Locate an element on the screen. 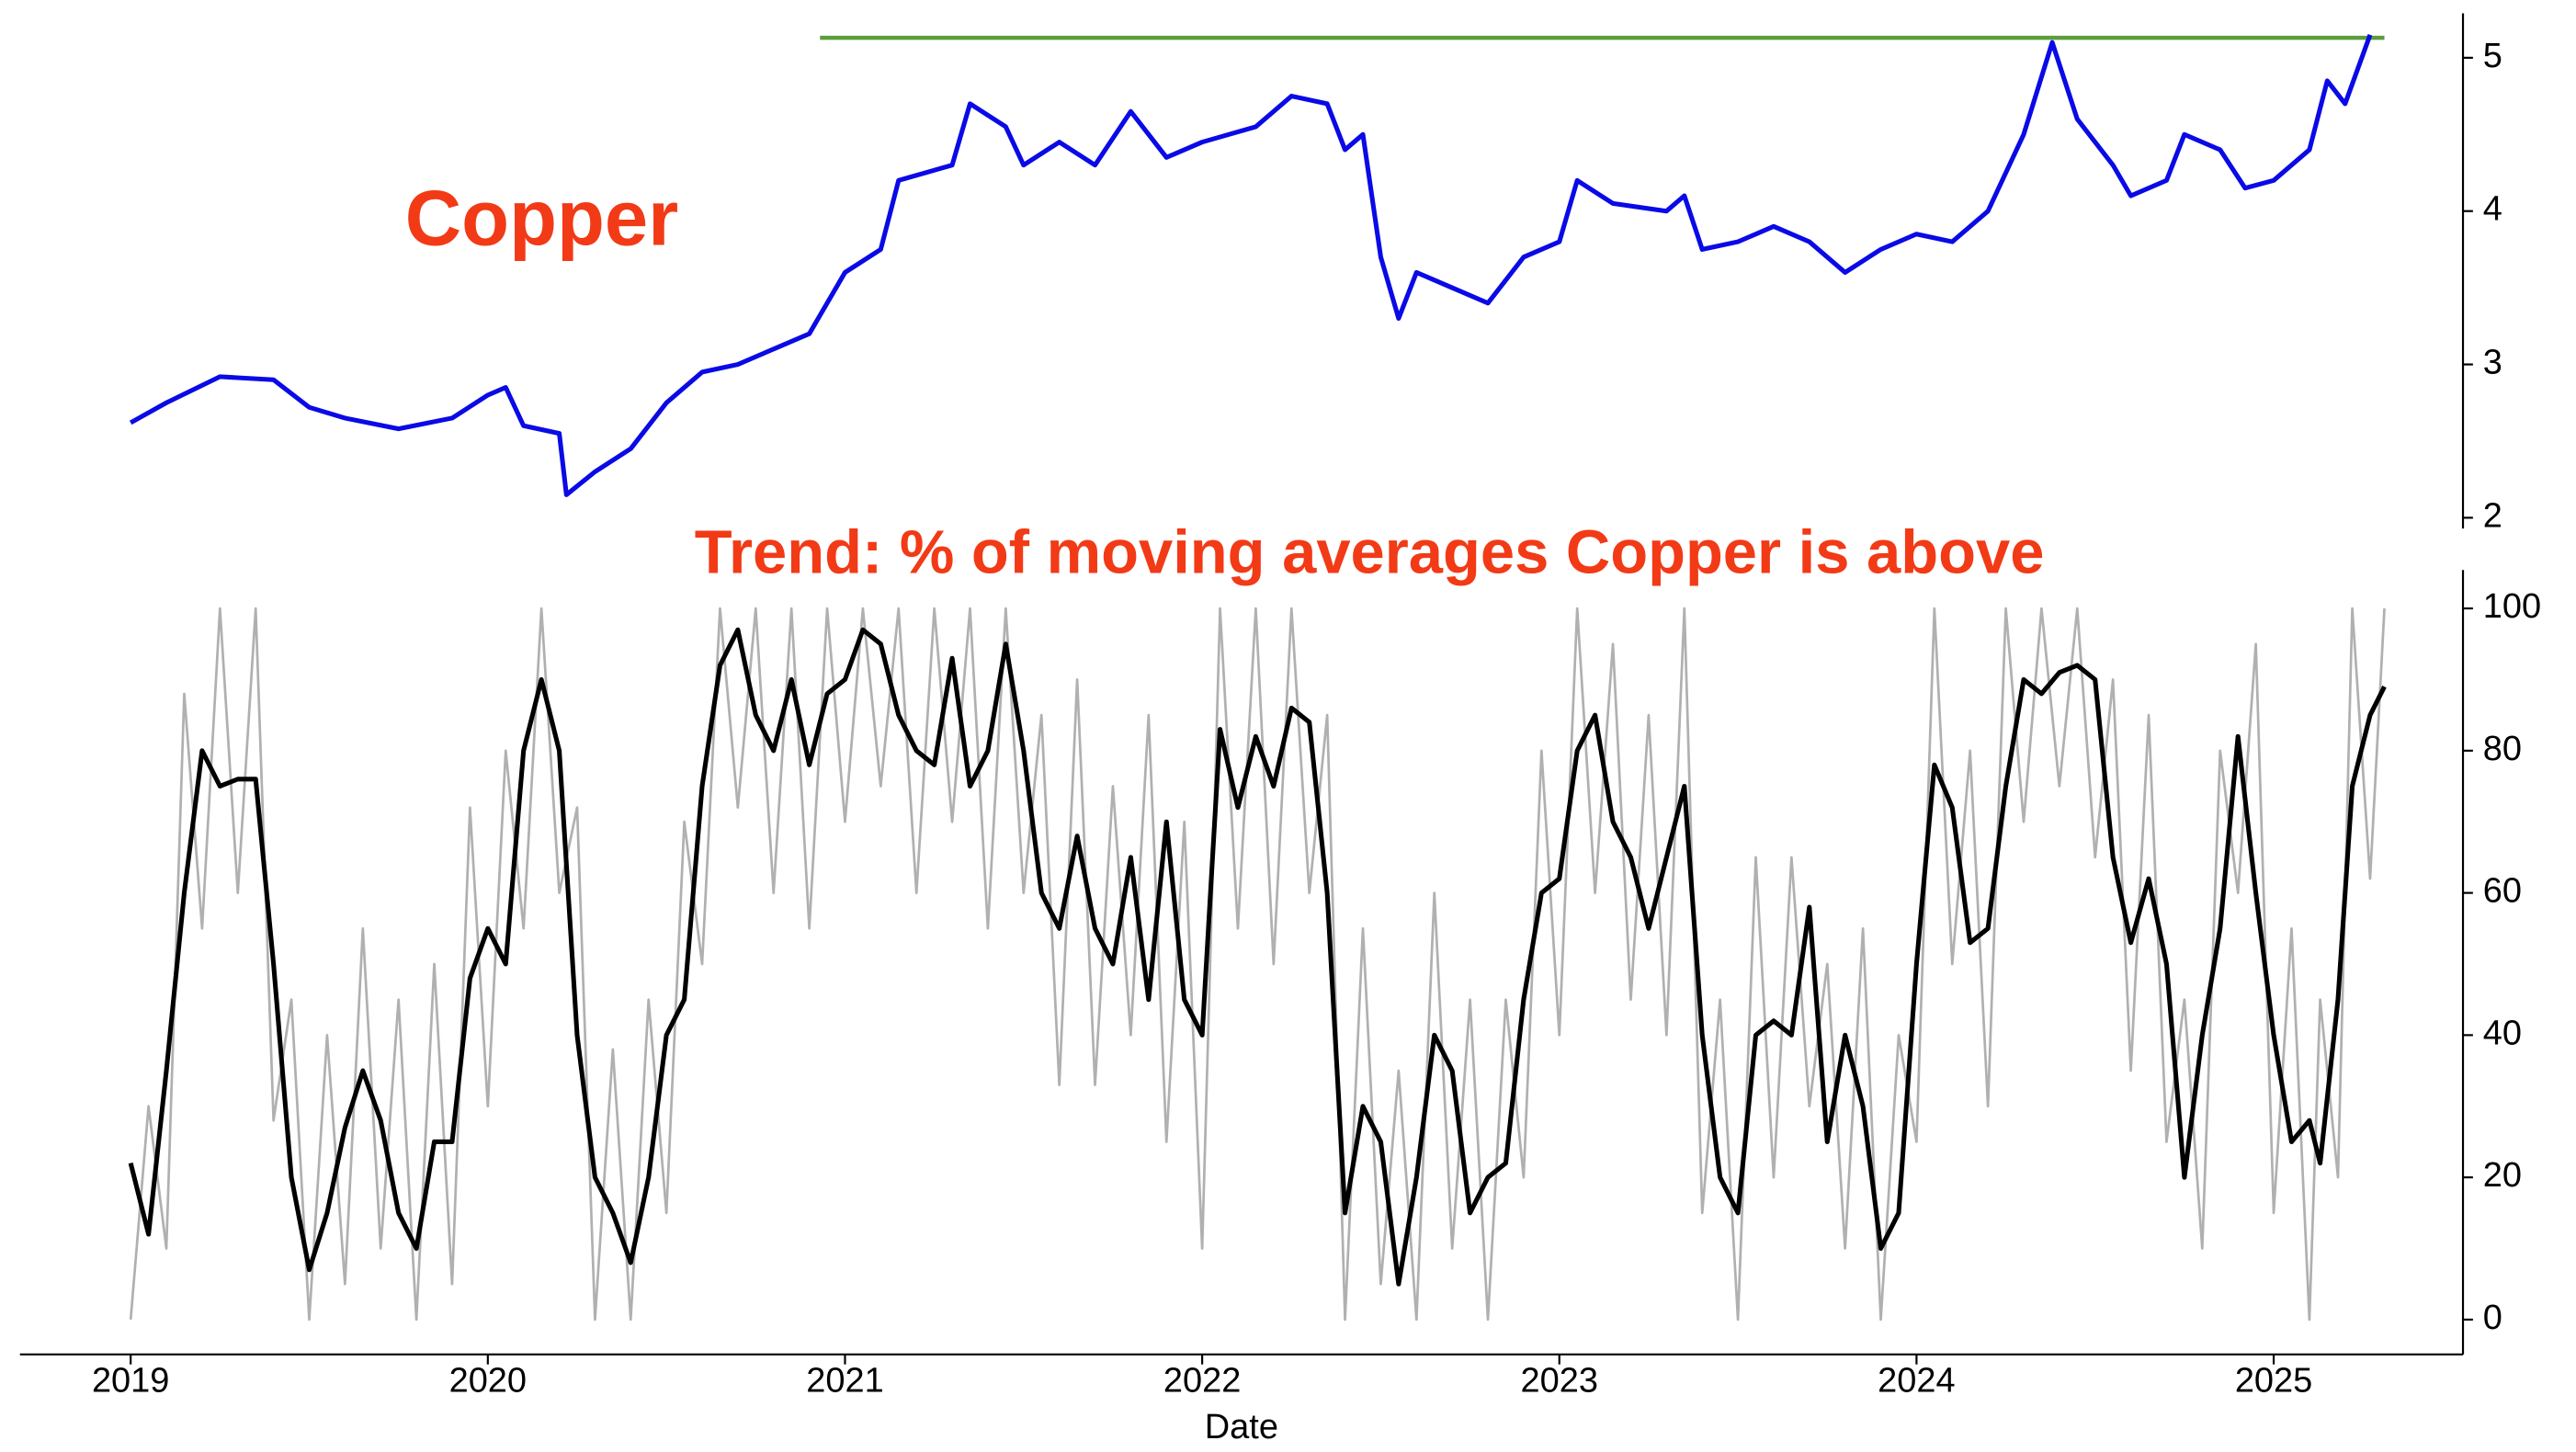 The height and width of the screenshot is (1452, 2576). y-tick-label: 40 is located at coordinates (2502, 1033).